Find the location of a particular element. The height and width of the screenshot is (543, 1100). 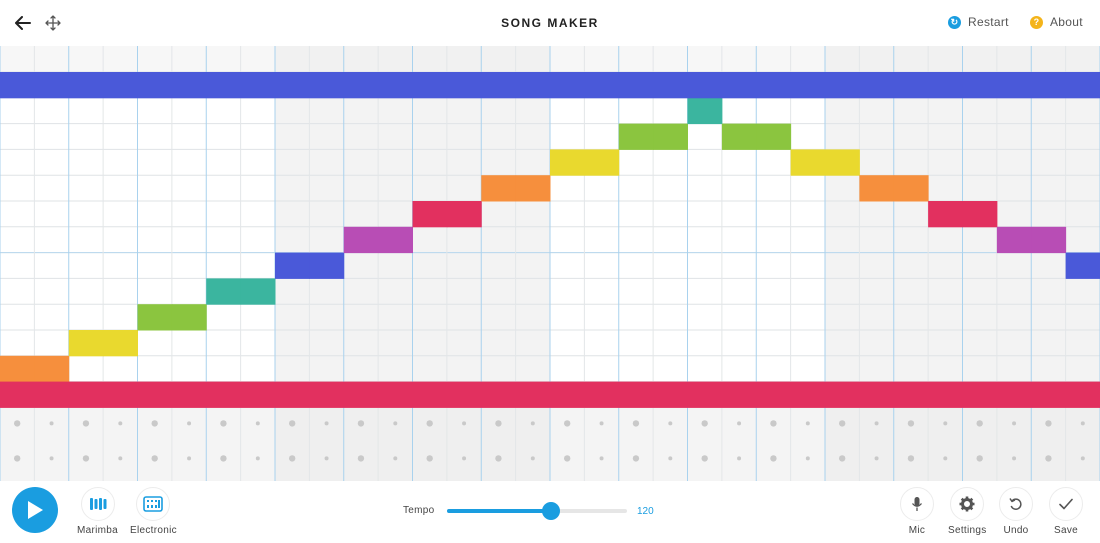

mic-button: Mic is located at coordinates (917, 511).